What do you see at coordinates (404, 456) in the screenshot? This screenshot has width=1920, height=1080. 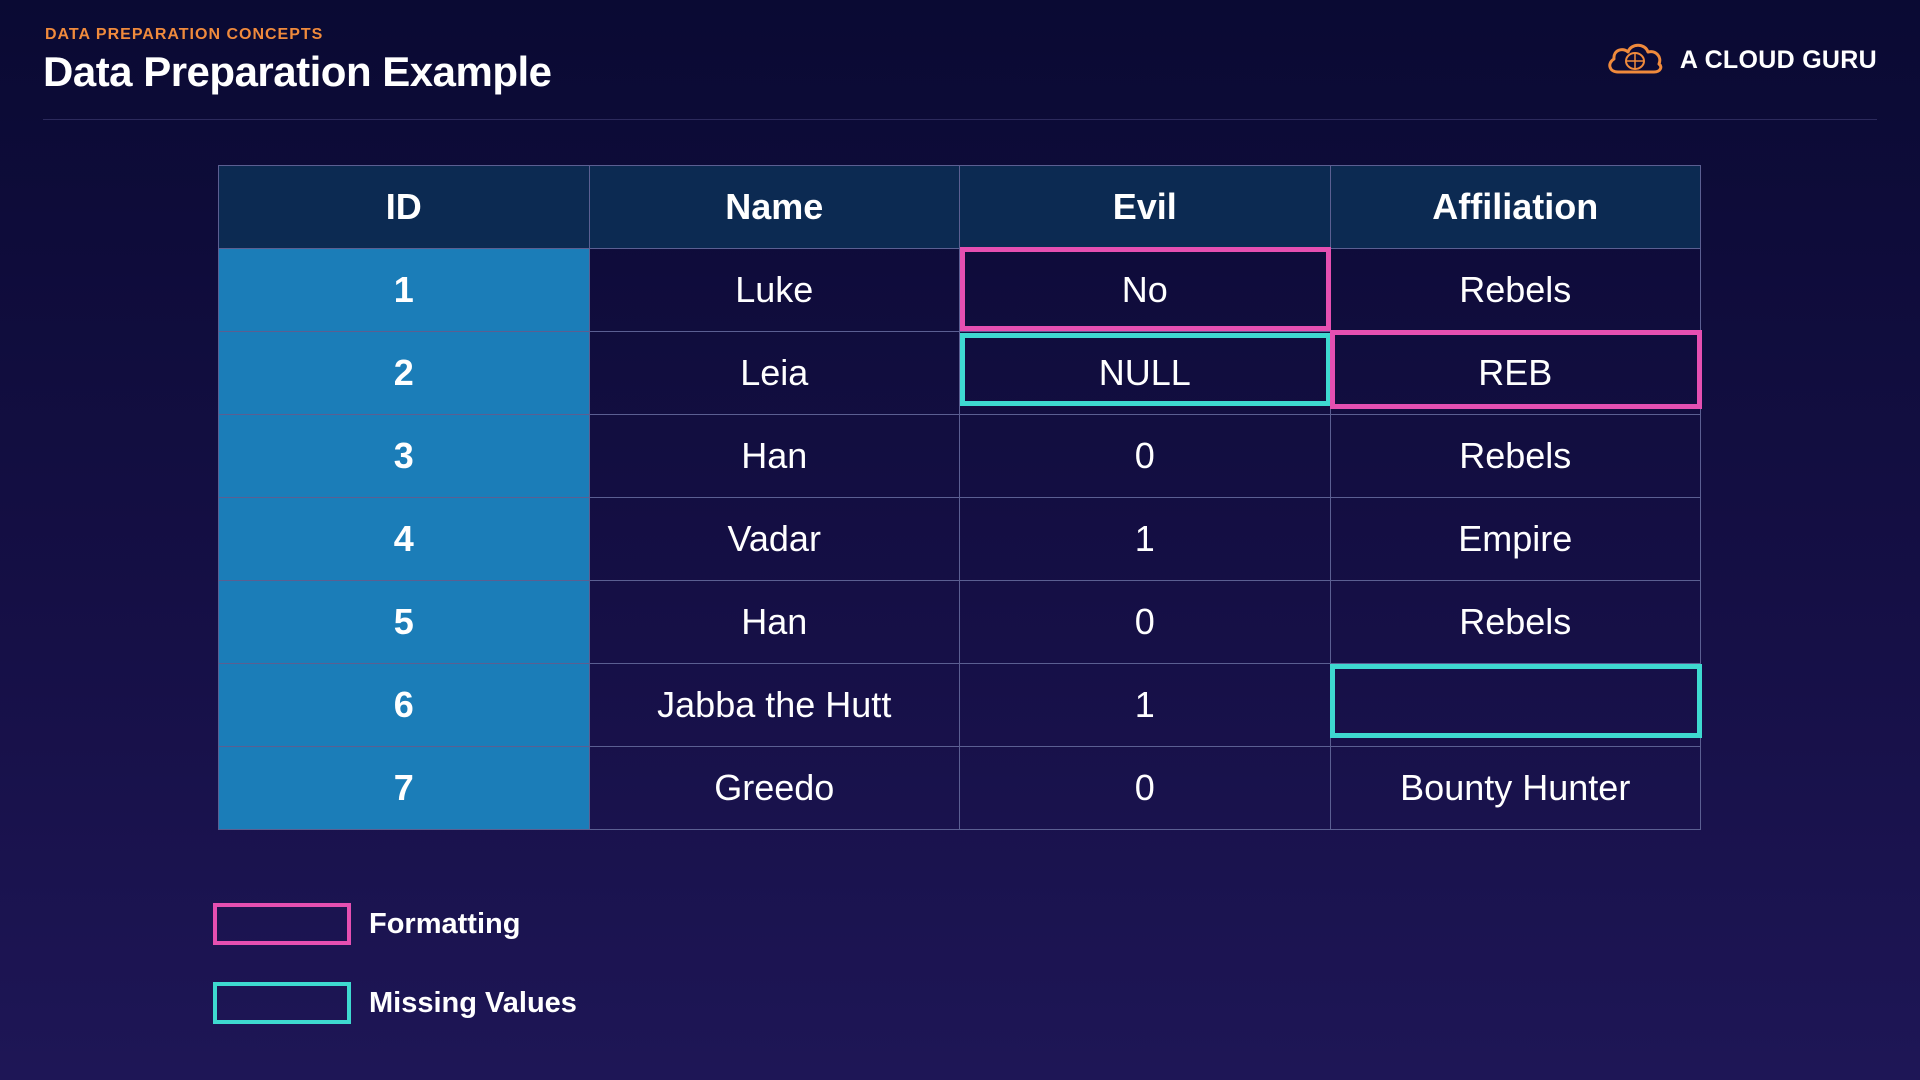 I see `cell-id: 3` at bounding box center [404, 456].